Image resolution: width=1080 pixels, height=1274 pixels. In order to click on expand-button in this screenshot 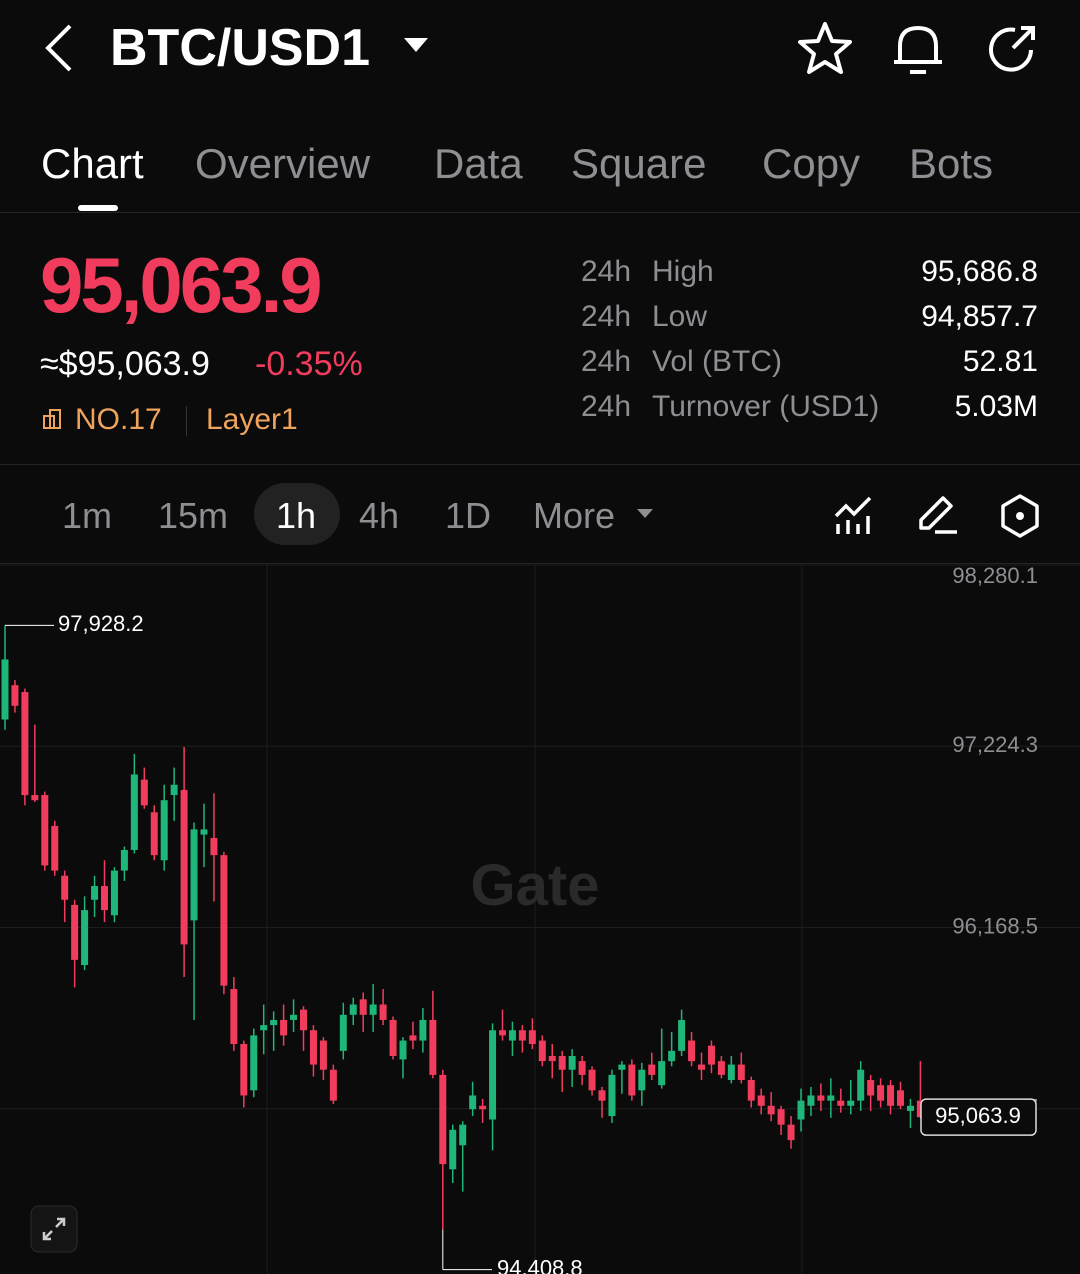, I will do `click(54, 1229)`.